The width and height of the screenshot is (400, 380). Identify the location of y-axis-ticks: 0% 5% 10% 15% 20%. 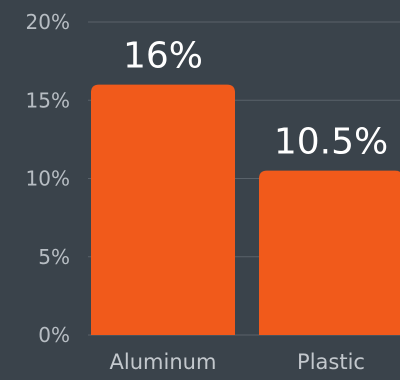
(48, 178).